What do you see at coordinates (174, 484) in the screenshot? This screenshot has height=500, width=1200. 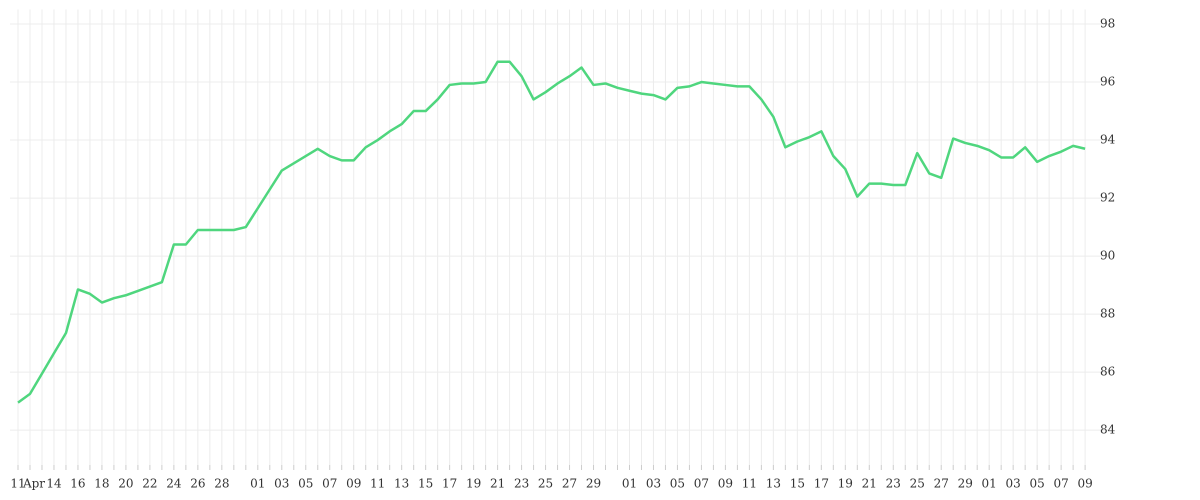 I see `x-tick-label: 24` at bounding box center [174, 484].